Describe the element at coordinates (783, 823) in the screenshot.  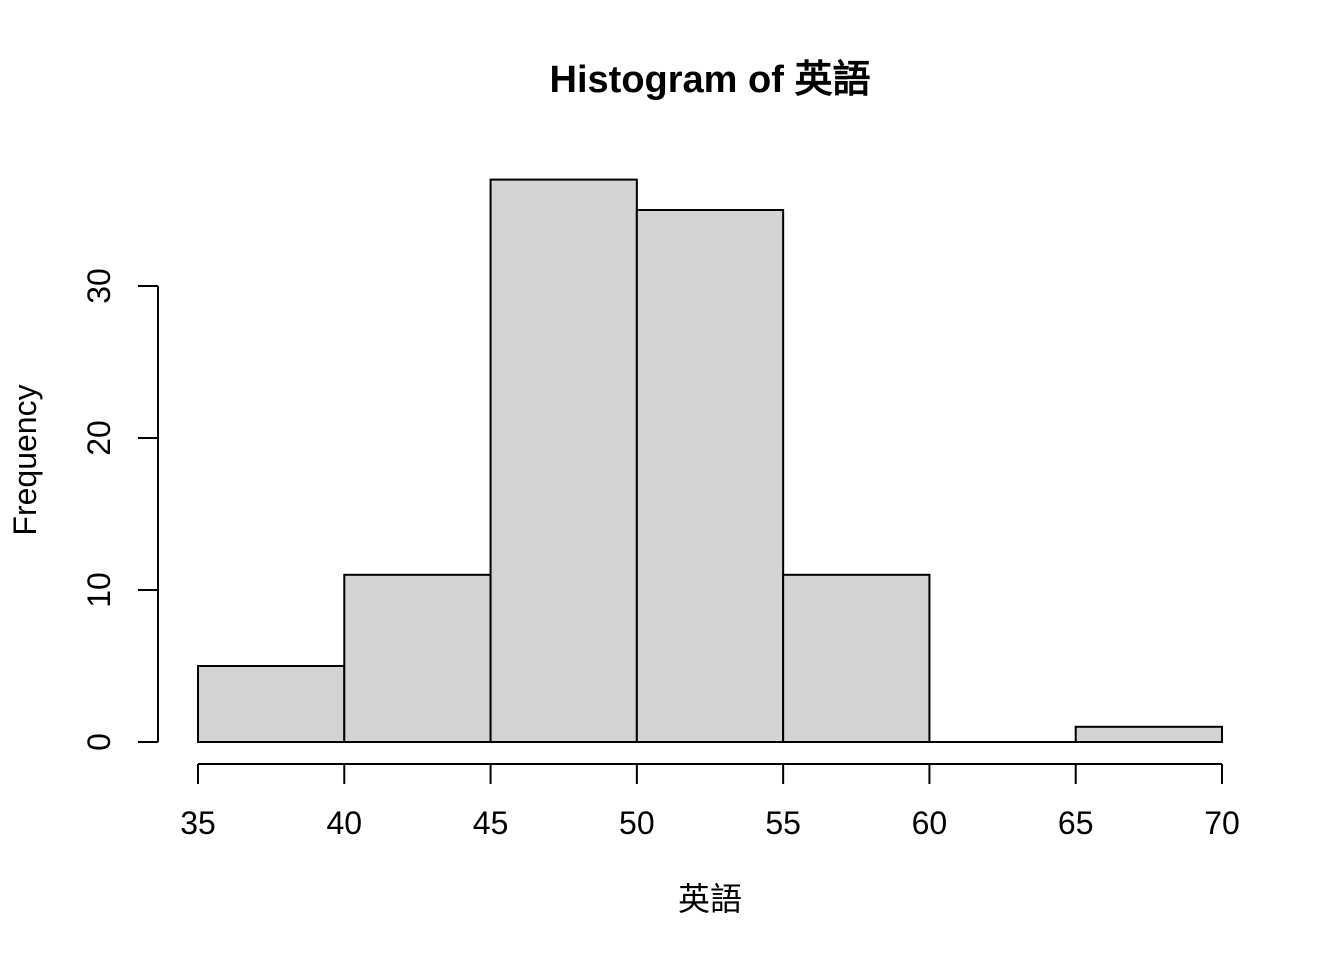
I see `x-tick-label: 55` at that location.